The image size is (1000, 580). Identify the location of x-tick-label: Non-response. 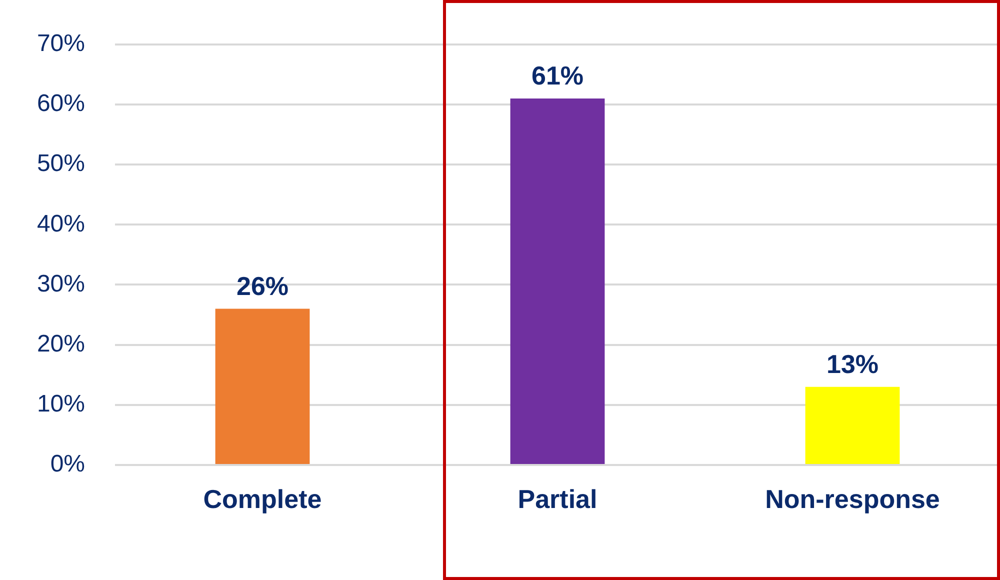
(852, 499).